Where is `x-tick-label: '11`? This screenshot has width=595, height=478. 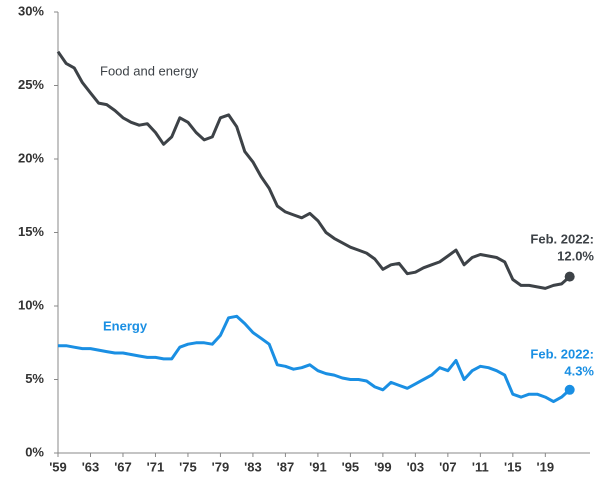
x-tick-label: '11 is located at coordinates (480, 466).